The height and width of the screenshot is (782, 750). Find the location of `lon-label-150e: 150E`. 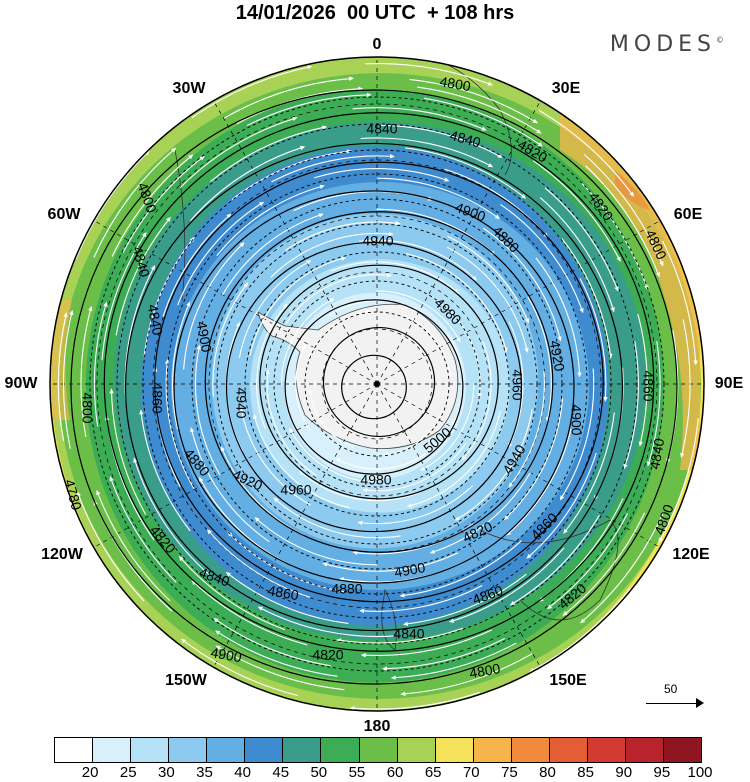

lon-label-150e: 150E is located at coordinates (568, 680).